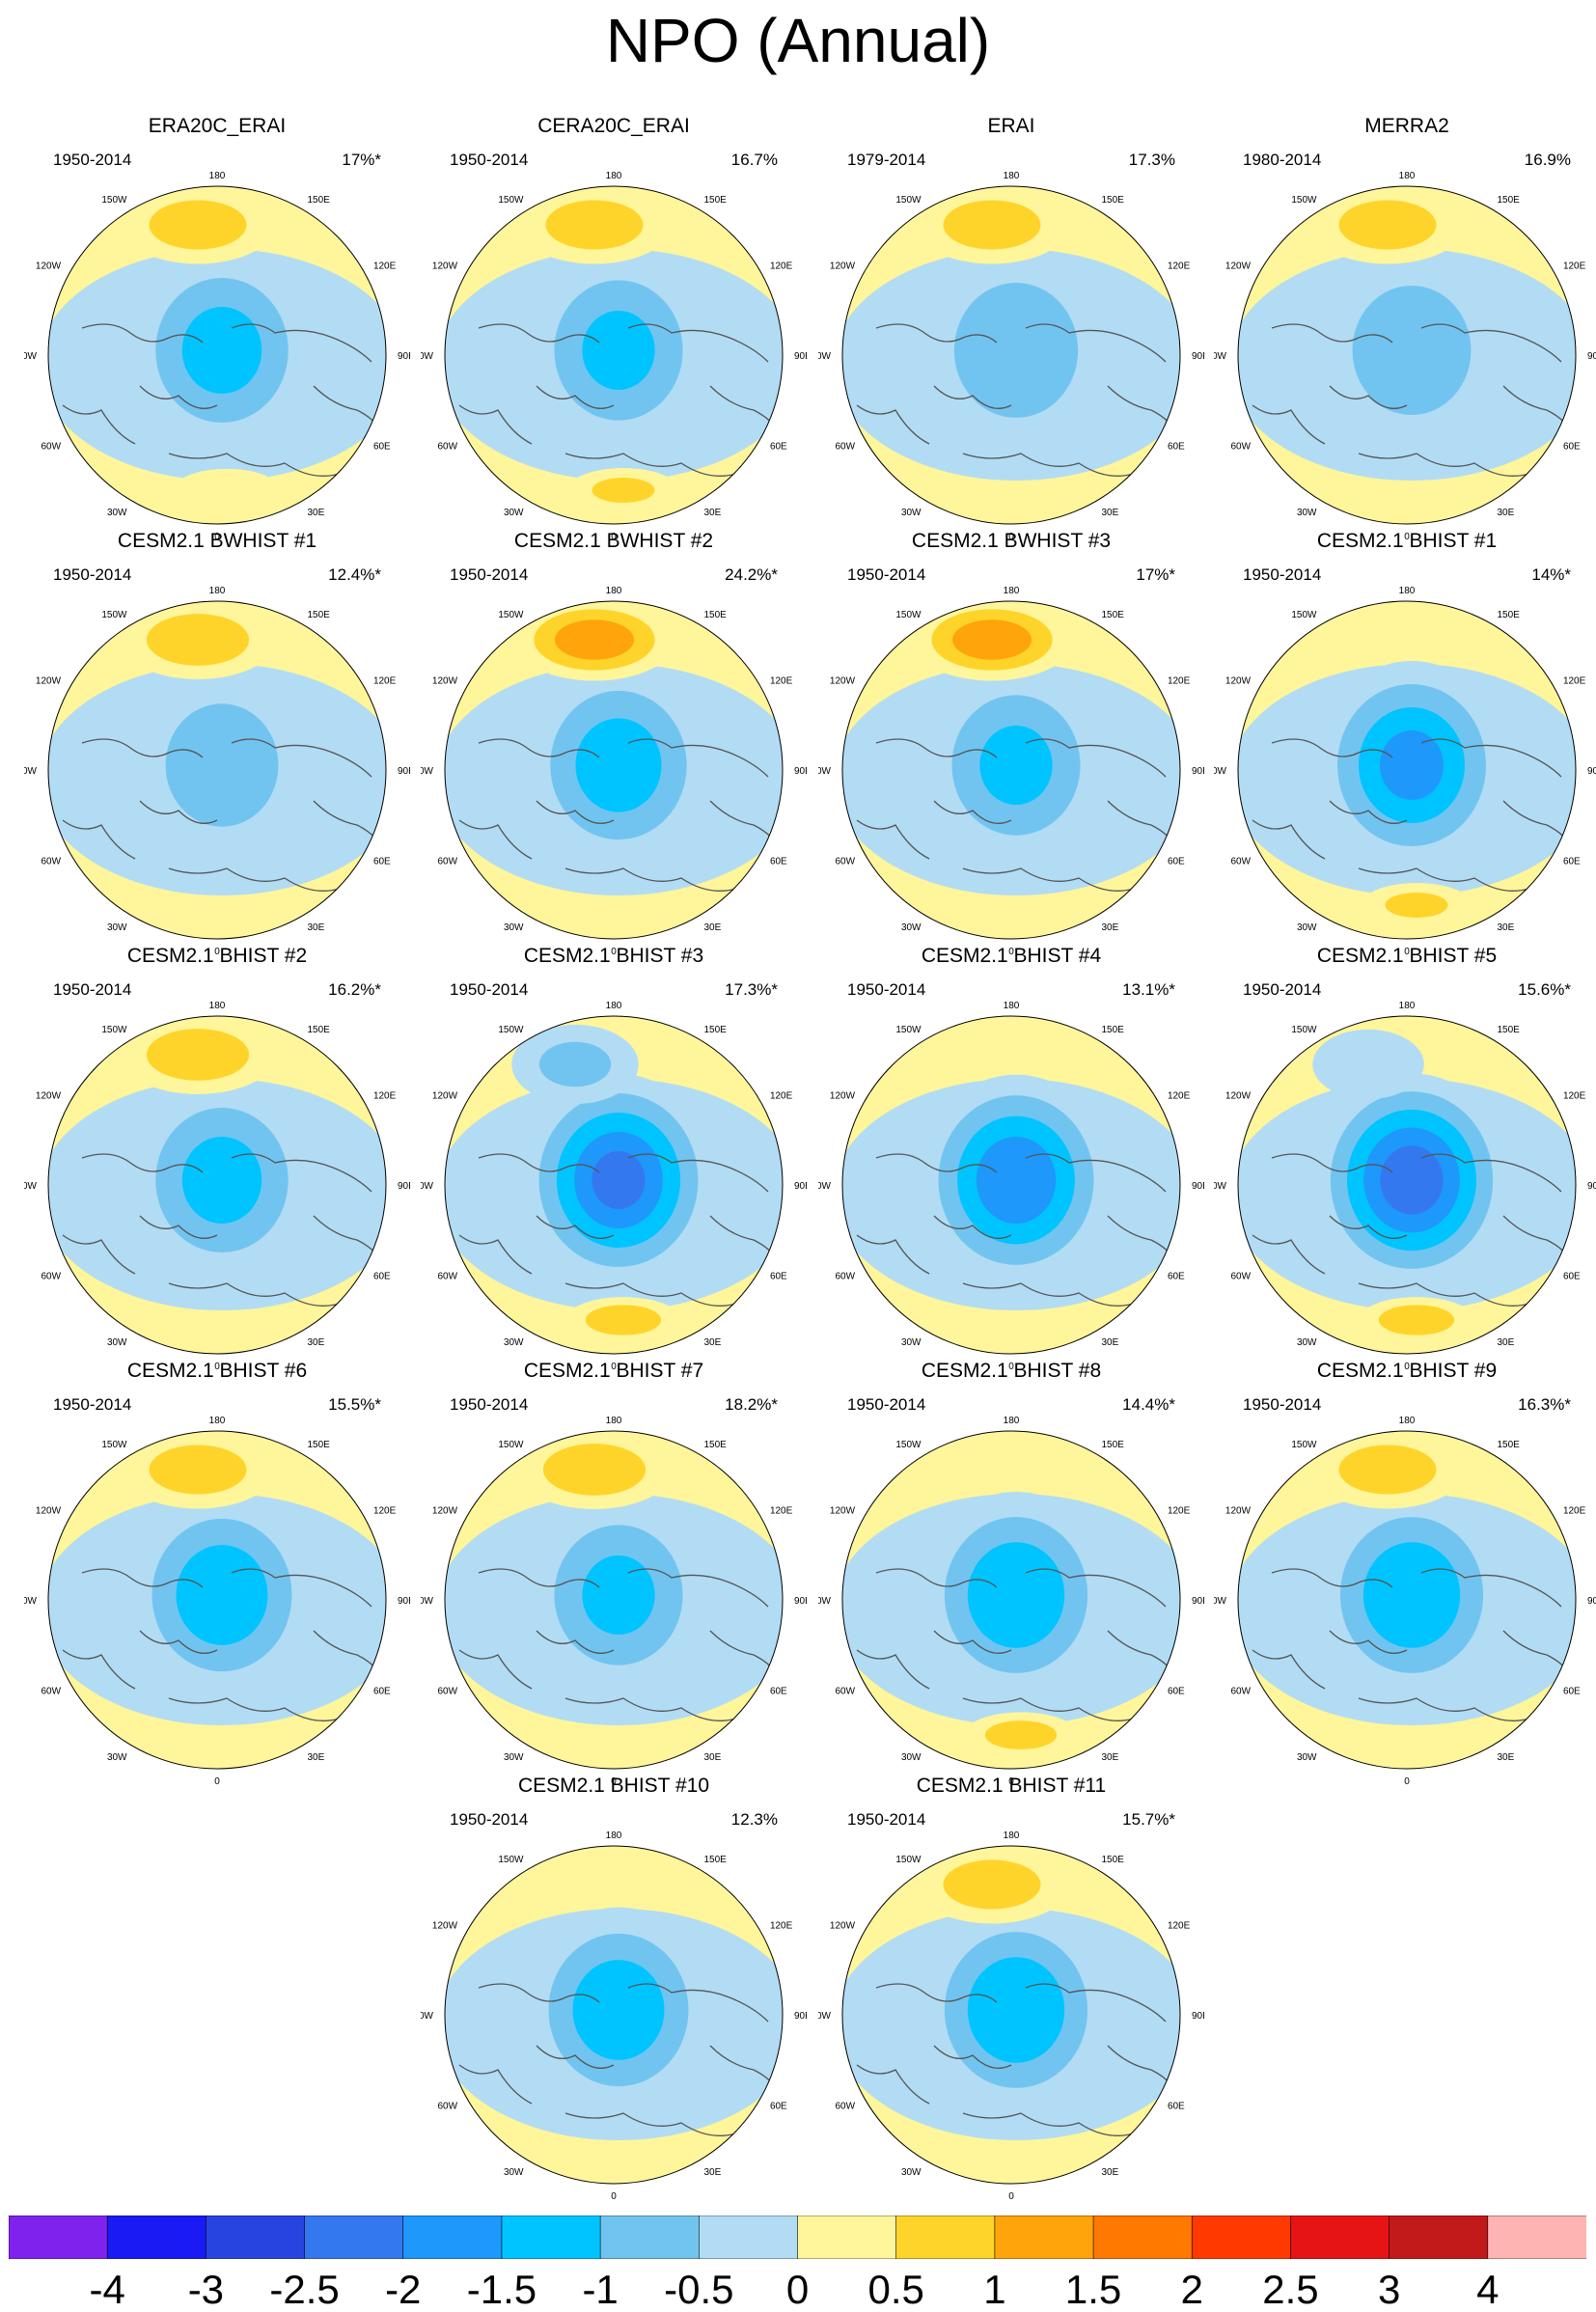  Describe the element at coordinates (1149, 989) in the screenshot. I see `panel-variance: 13.1%*` at that location.